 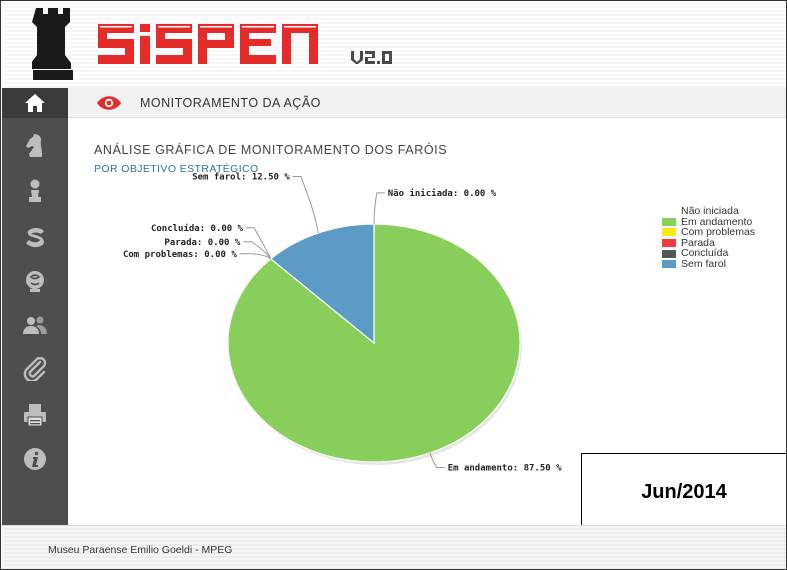 What do you see at coordinates (371, 57) in the screenshot?
I see `version-badge` at bounding box center [371, 57].